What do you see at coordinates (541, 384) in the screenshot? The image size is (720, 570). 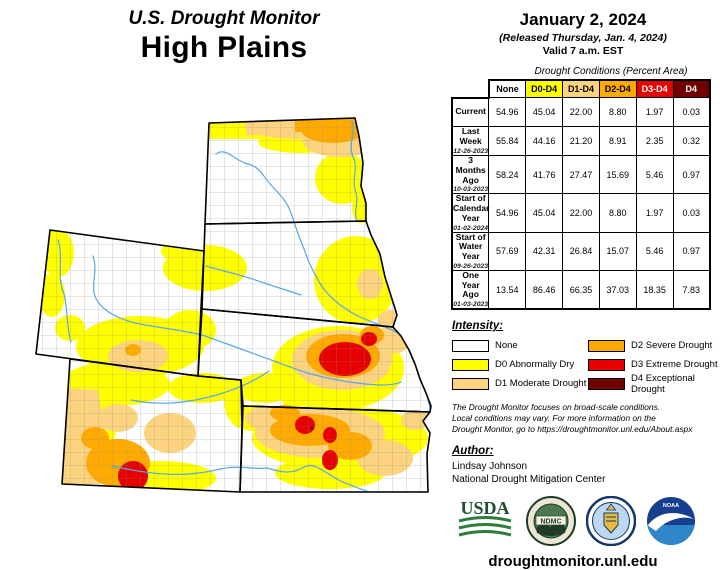 I see `legend-label: D1 Moderate Drought` at bounding box center [541, 384].